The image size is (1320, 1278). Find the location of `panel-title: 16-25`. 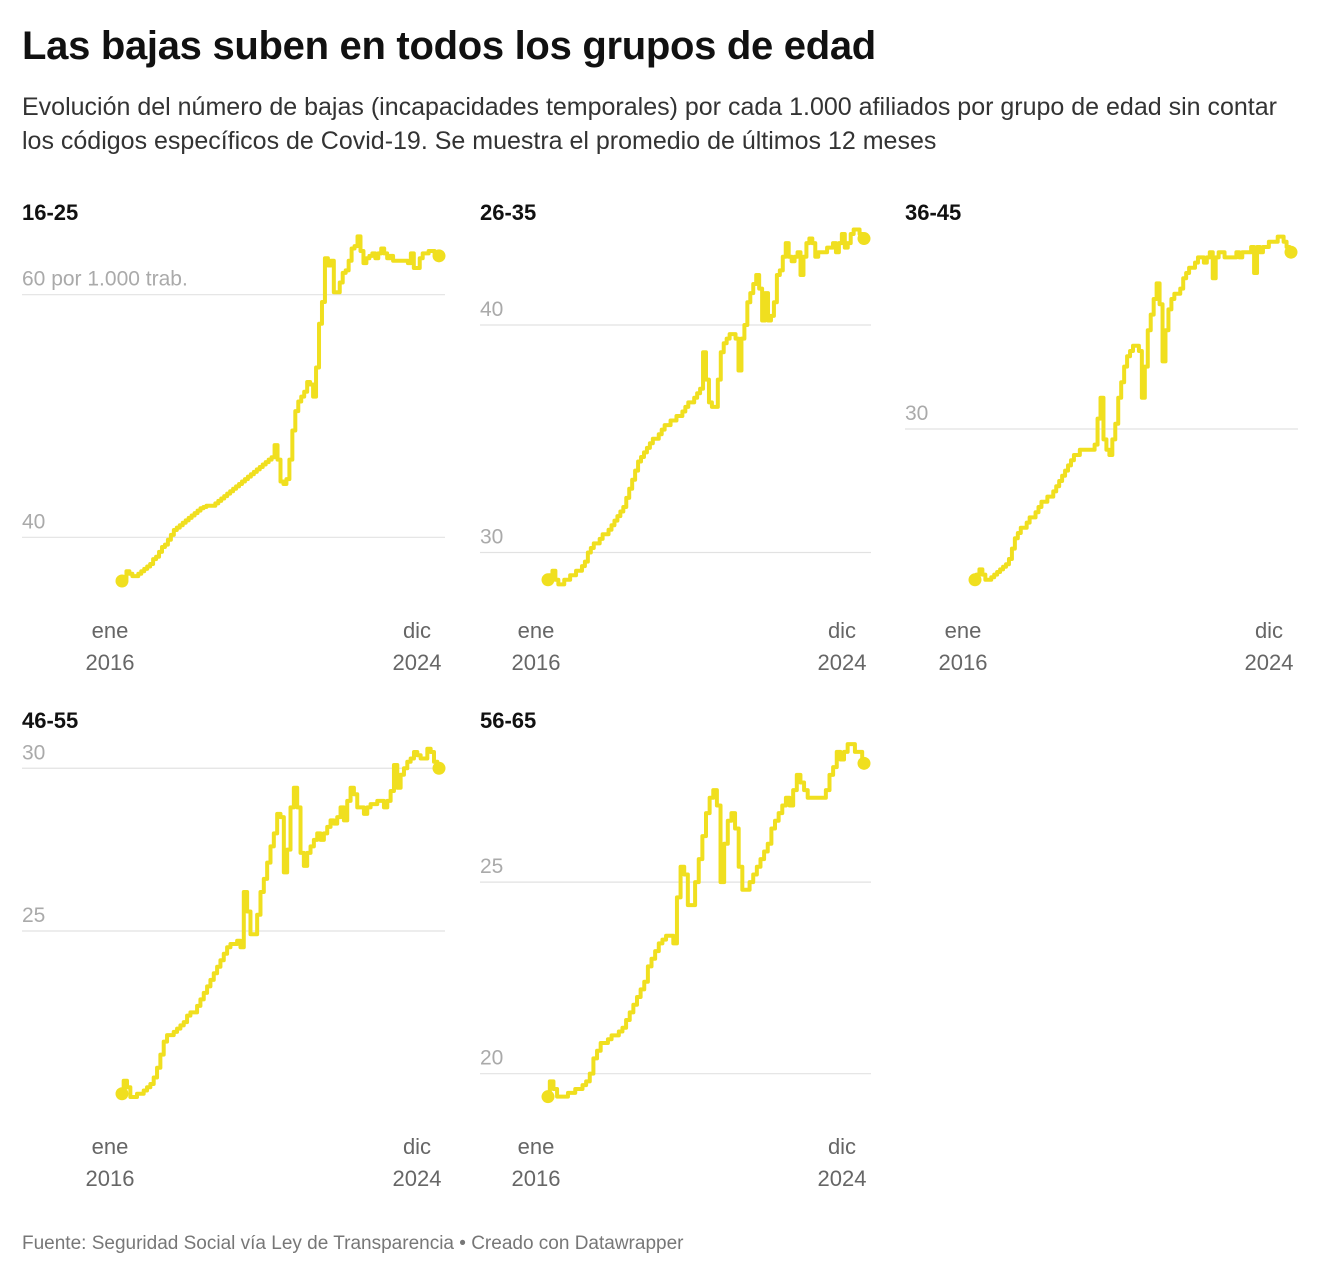

panel-title: 16-25 is located at coordinates (50, 212).